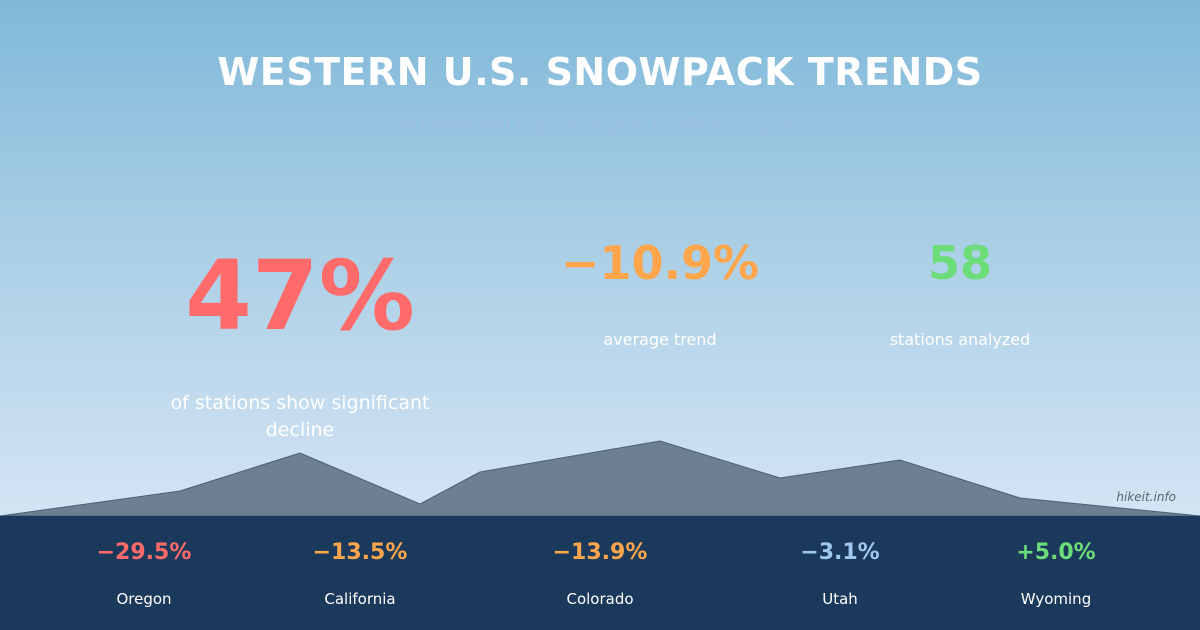 The image size is (1200, 630). What do you see at coordinates (1056, 599) in the screenshot?
I see `state-name-wyoming: Wyoming` at bounding box center [1056, 599].